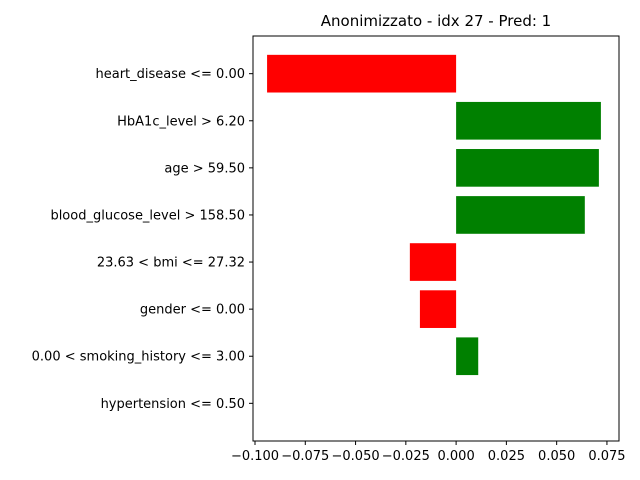 This screenshot has height=480, width=640. I want to click on x-tick-label-4: 0.000, so click(456, 456).